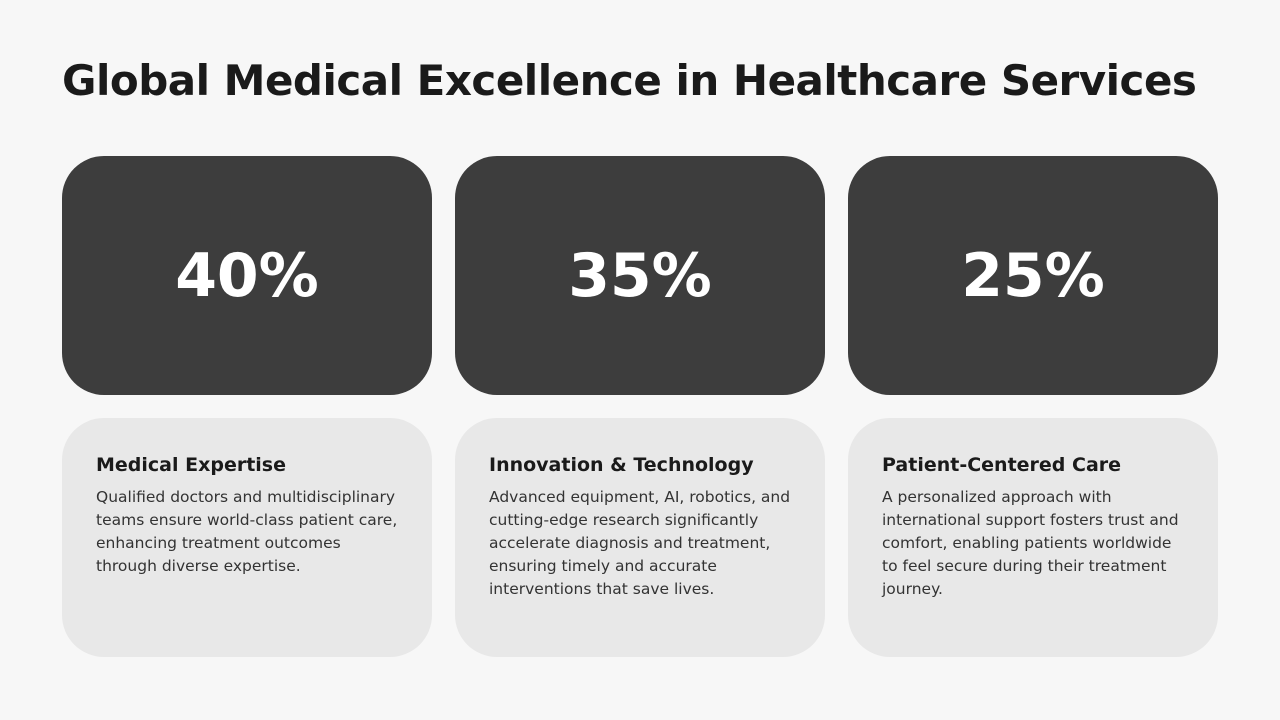 Image resolution: width=1280 pixels, height=720 pixels. I want to click on card-heading: Innovation & Technology, so click(621, 465).